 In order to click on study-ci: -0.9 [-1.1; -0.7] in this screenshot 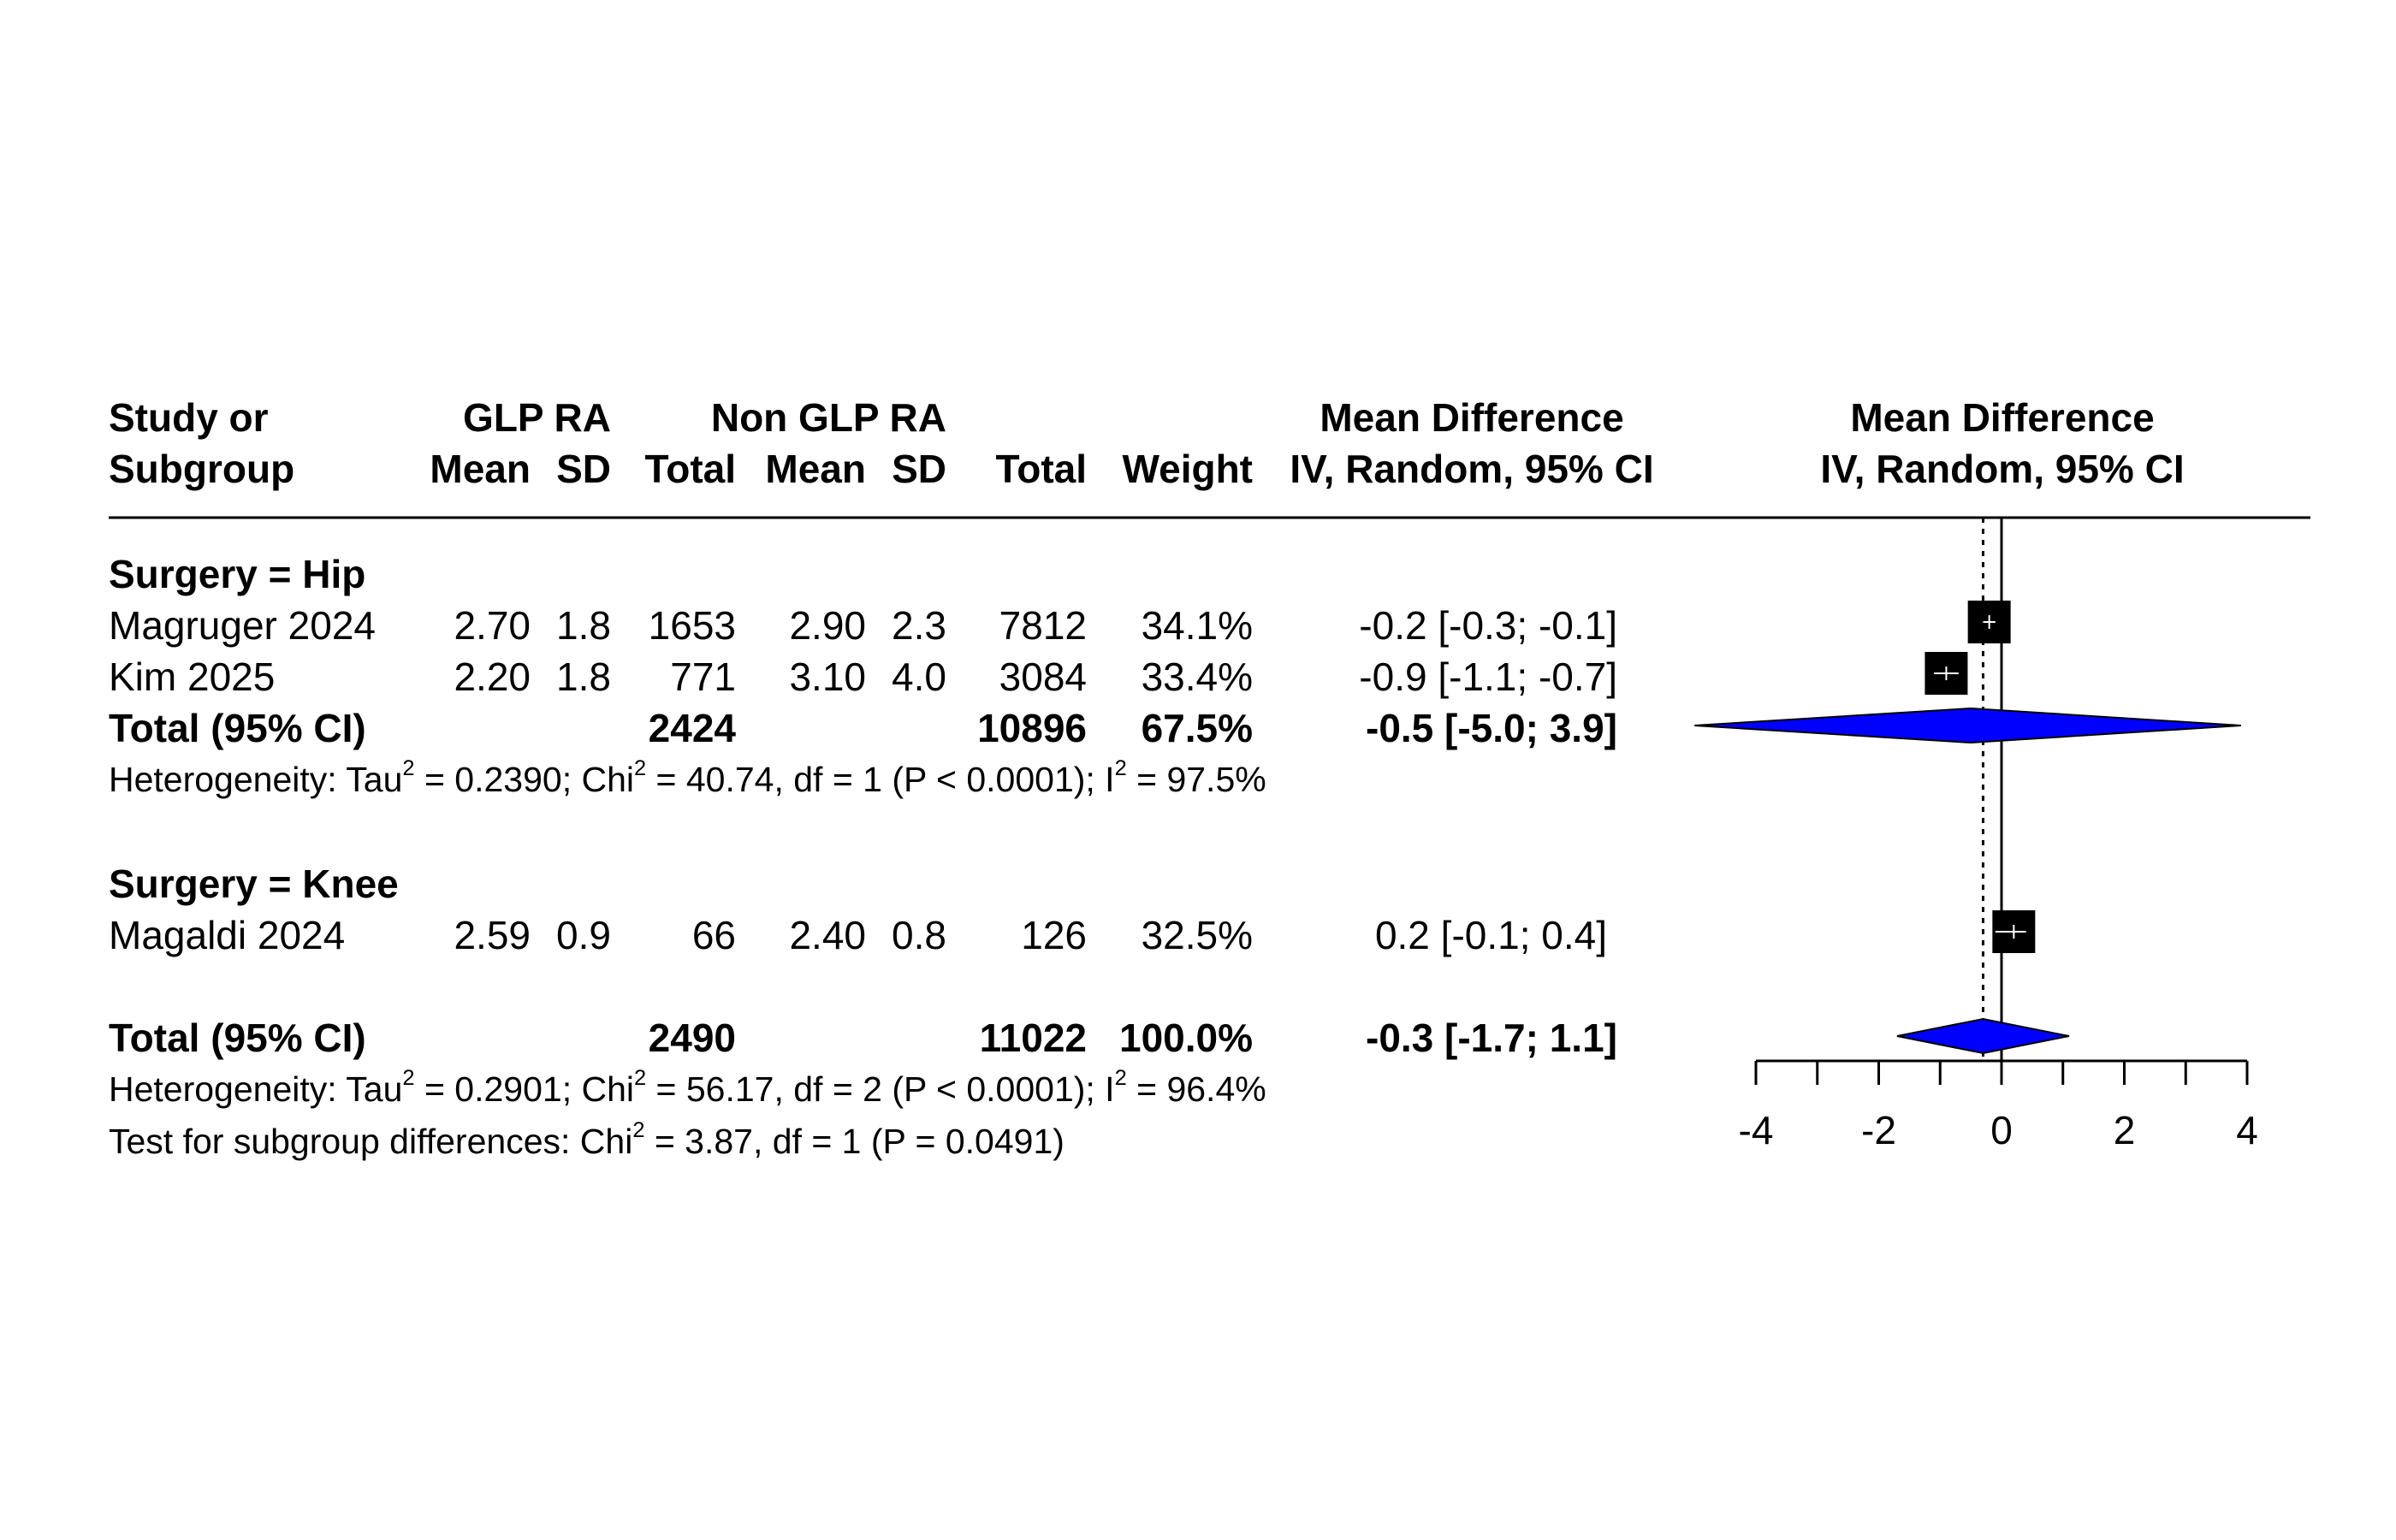, I will do `click(1488, 676)`.